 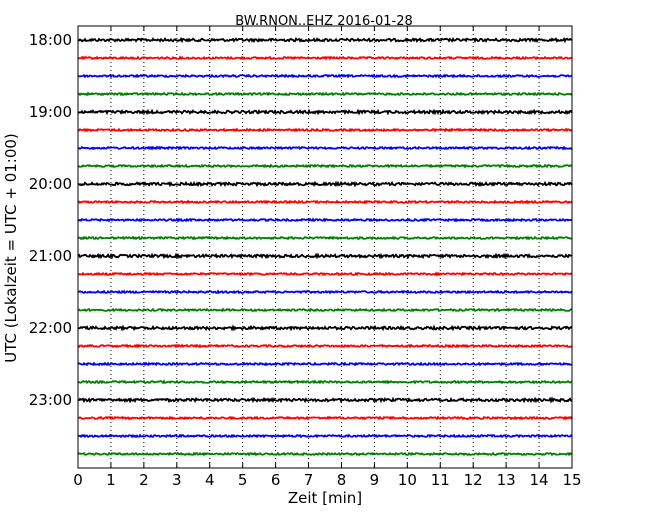 What do you see at coordinates (177, 480) in the screenshot?
I see `x-tick-label: 3` at bounding box center [177, 480].